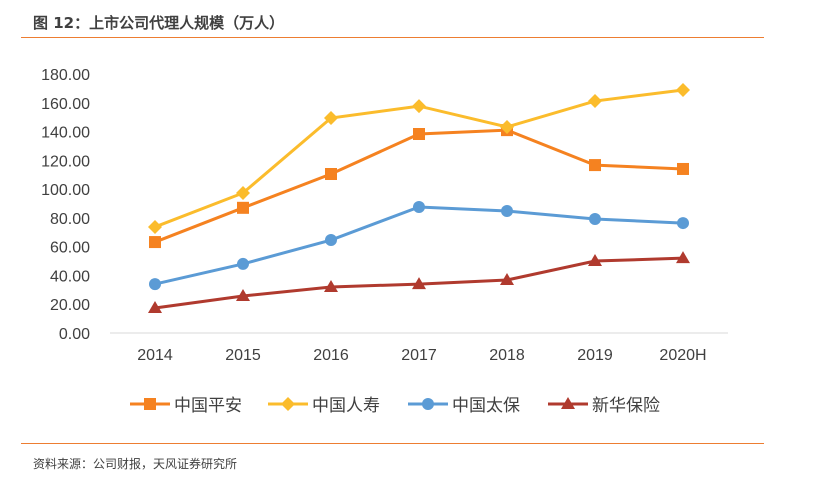  What do you see at coordinates (419, 355) in the screenshot?
I see `x-tick-label: 2017` at bounding box center [419, 355].